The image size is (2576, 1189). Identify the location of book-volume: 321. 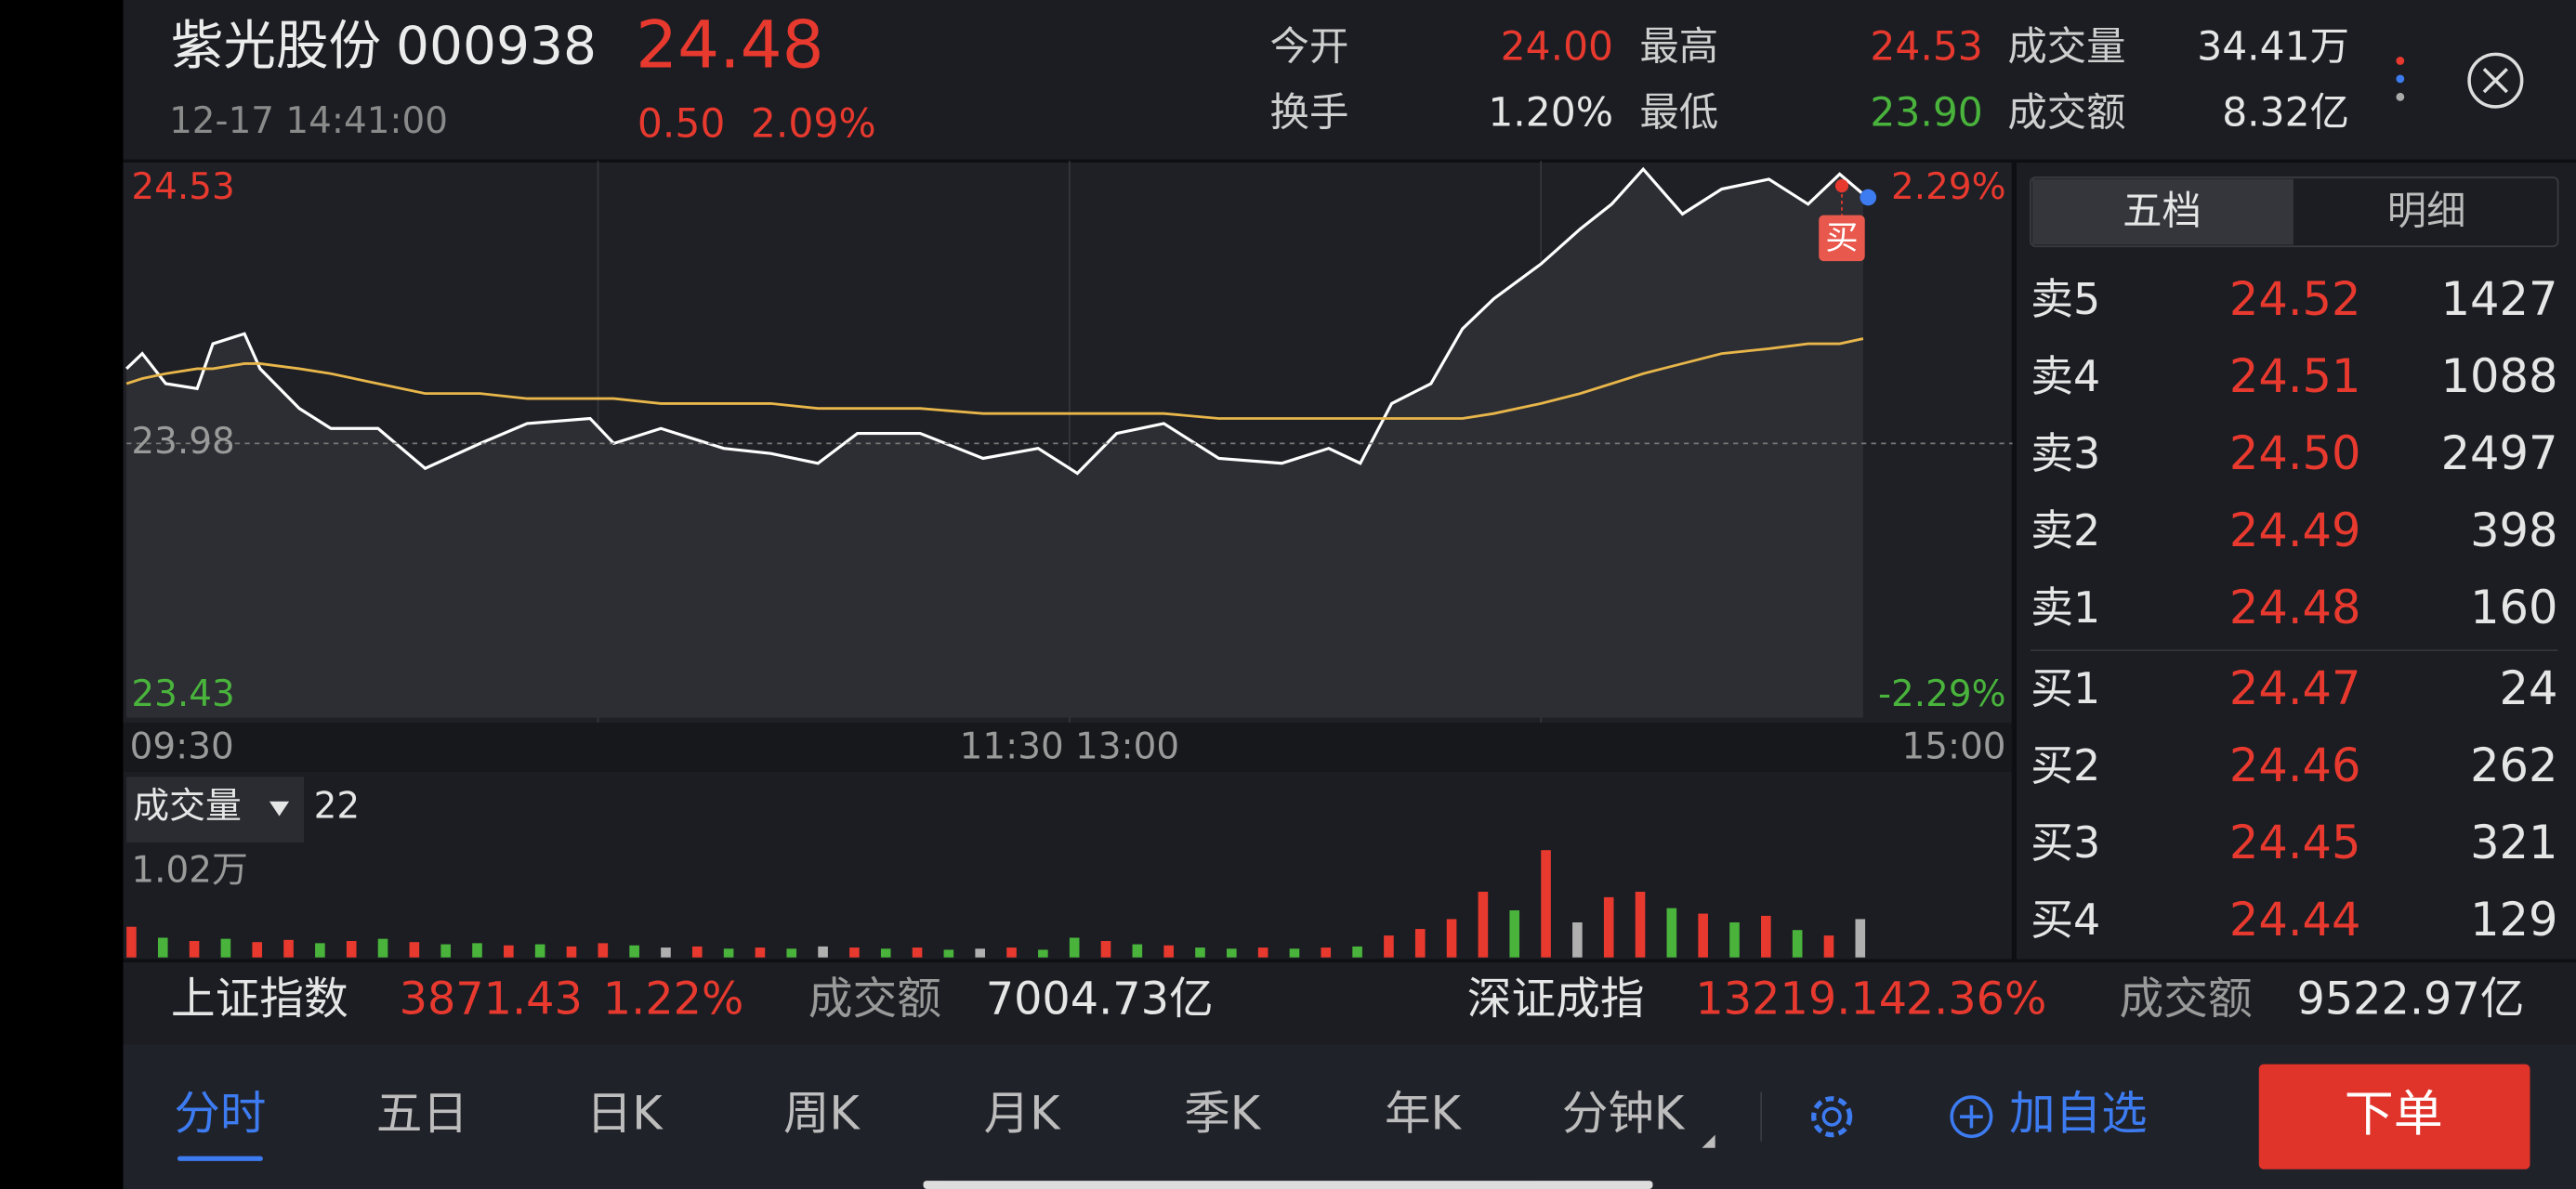
(2513, 843).